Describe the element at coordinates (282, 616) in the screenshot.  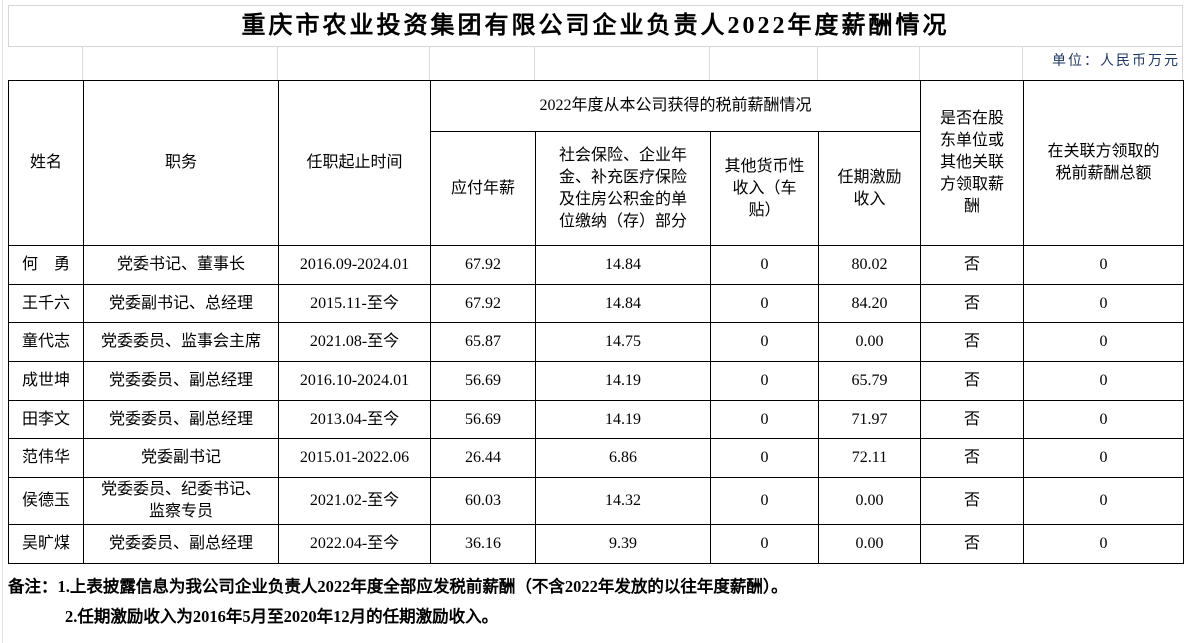
I see `footnote-2: 2.任期激励收入为2016年5月至2020年12月的任期激励收入。` at that location.